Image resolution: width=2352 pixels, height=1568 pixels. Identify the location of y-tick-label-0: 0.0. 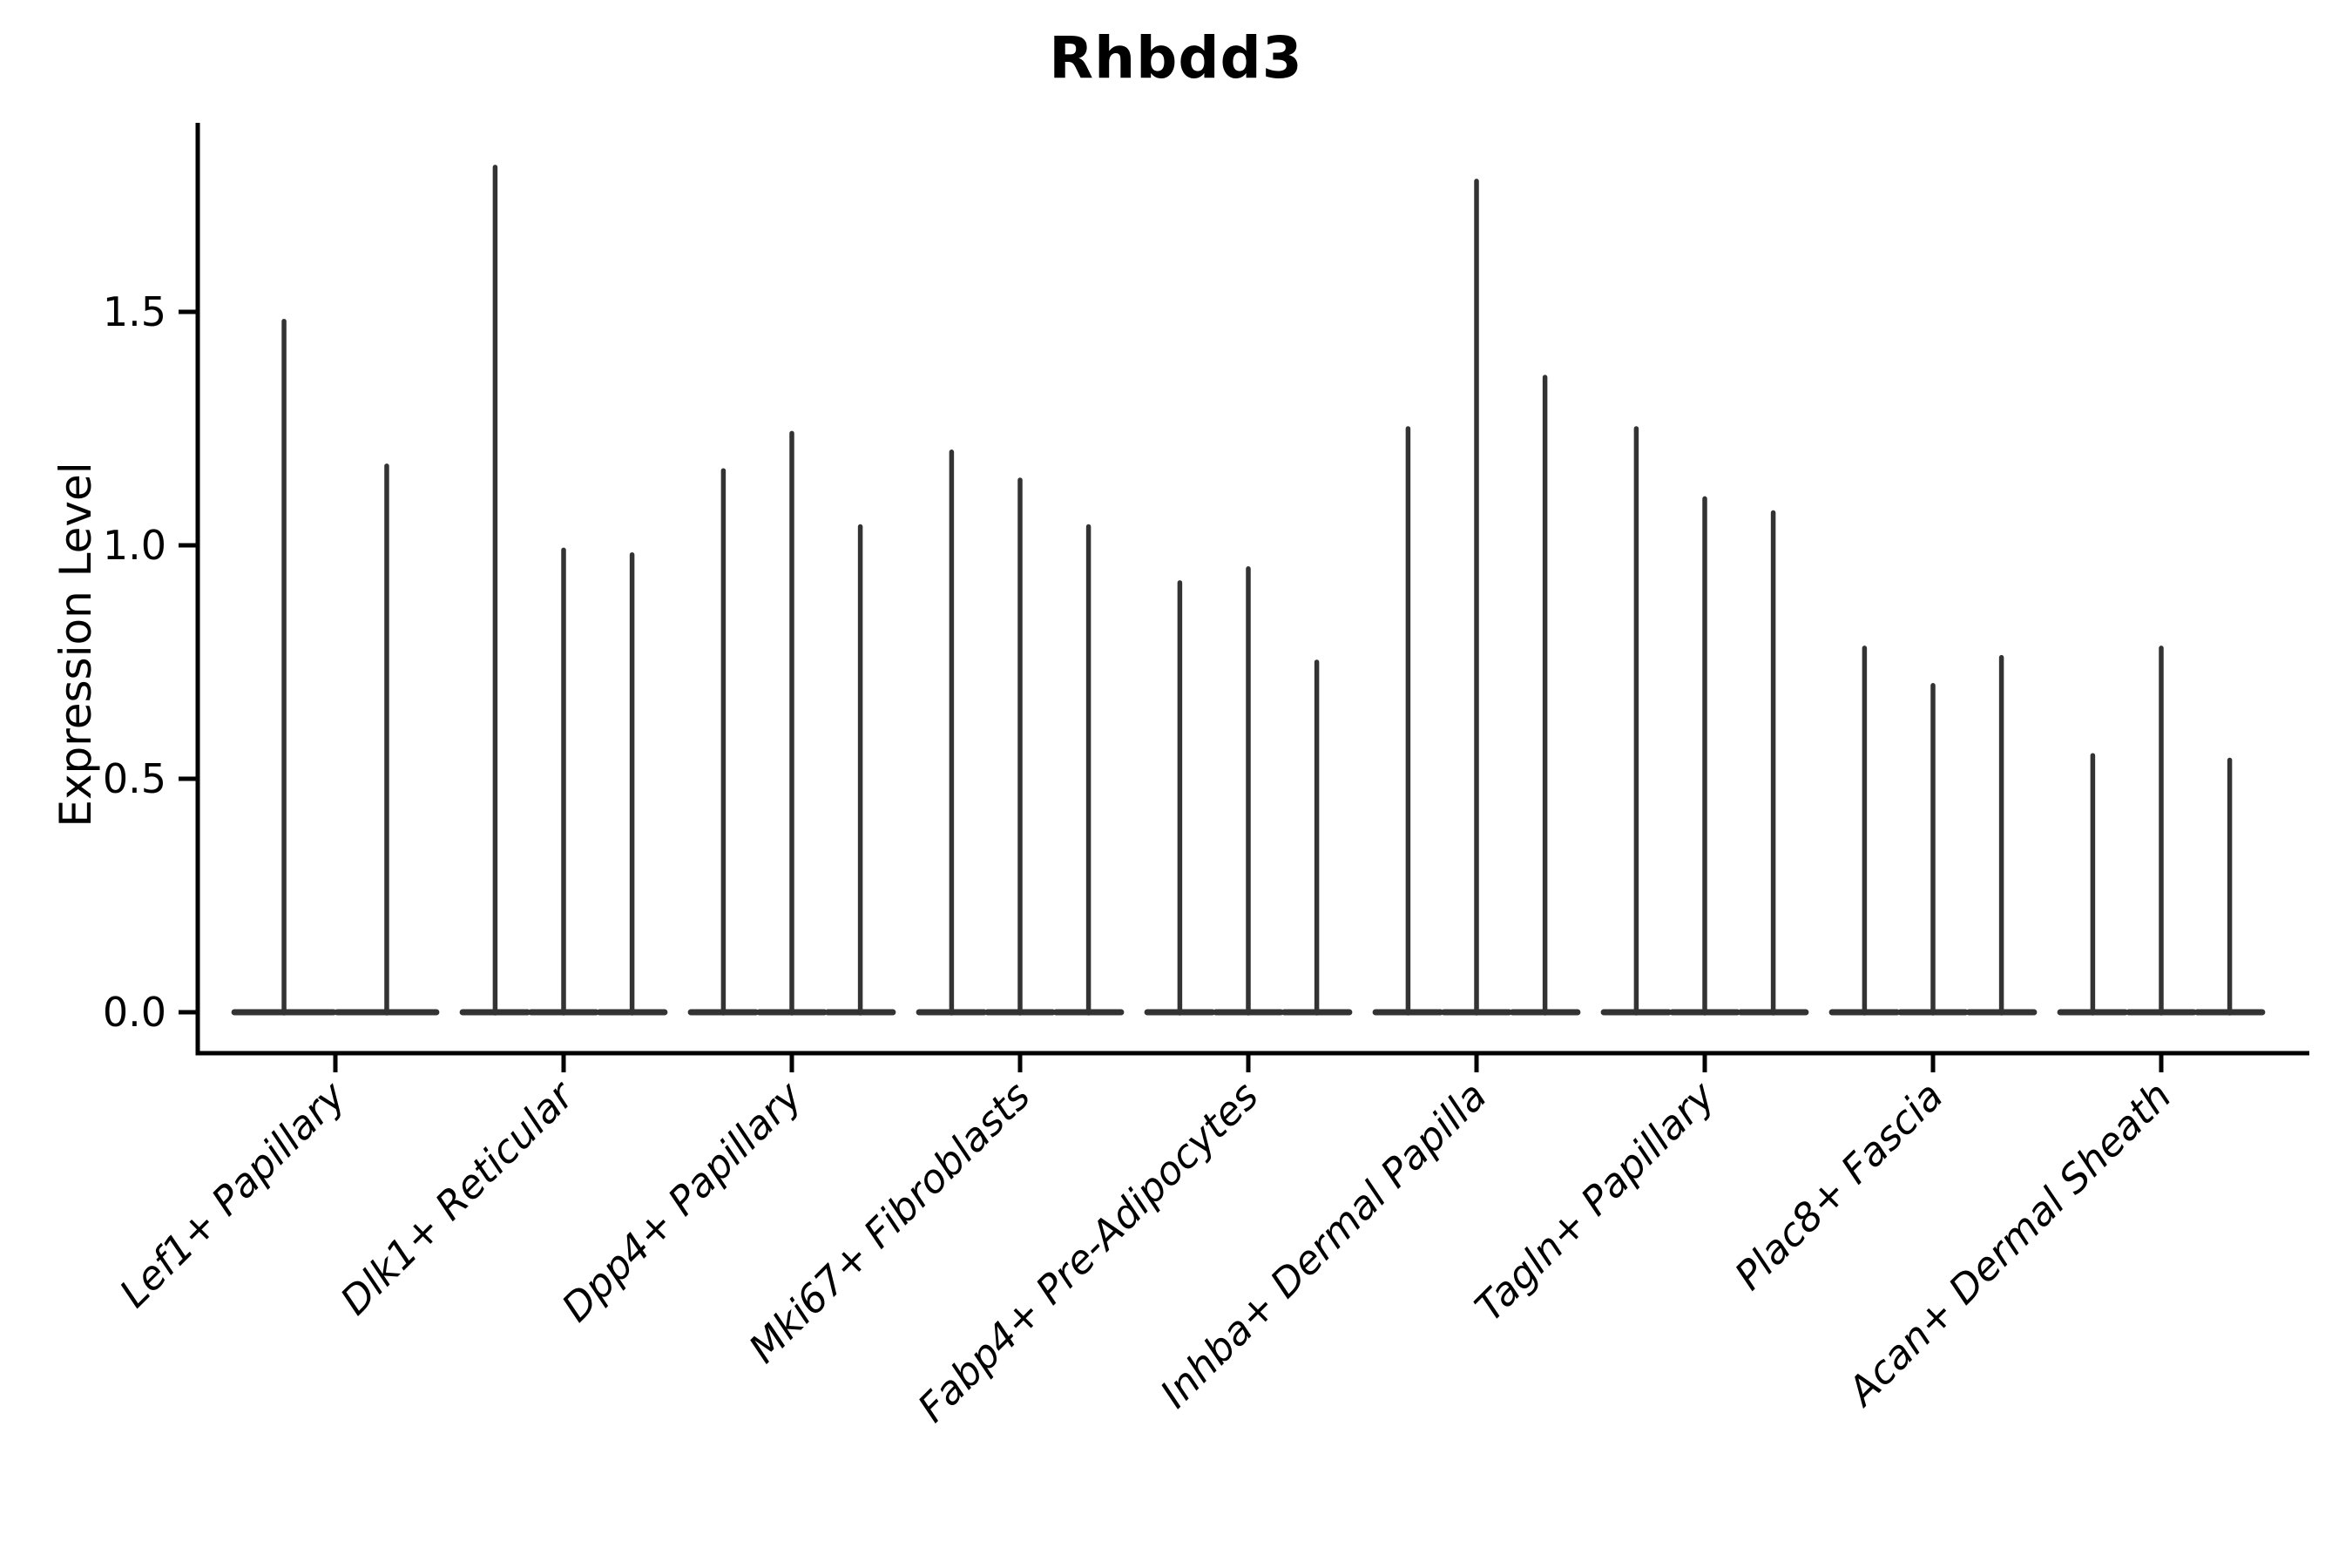
(134, 1013).